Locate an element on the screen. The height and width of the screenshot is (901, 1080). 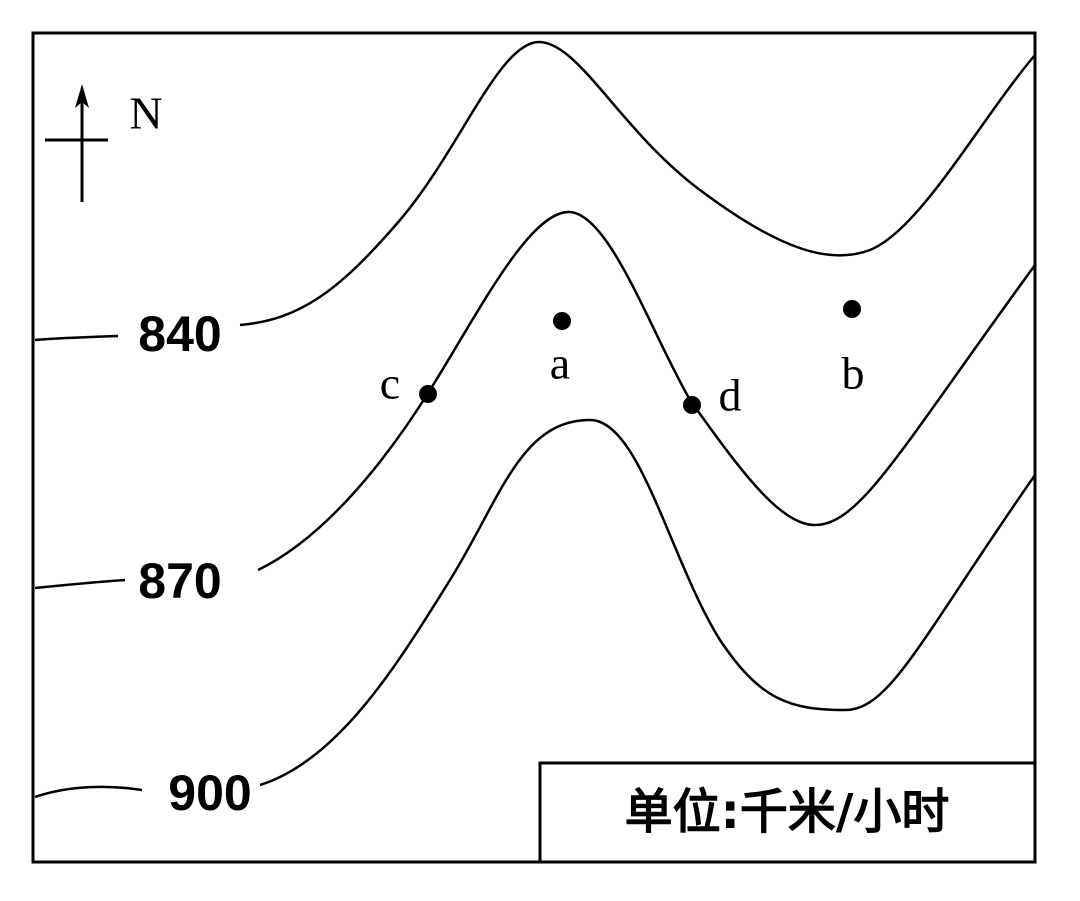
unit-box is located at coordinates (787, 812).